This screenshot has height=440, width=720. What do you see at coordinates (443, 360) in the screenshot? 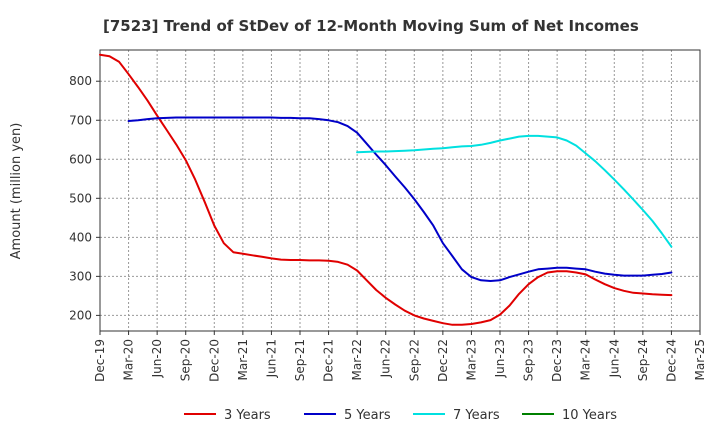
I see `x-tick-label: Dec-22` at bounding box center [443, 360].